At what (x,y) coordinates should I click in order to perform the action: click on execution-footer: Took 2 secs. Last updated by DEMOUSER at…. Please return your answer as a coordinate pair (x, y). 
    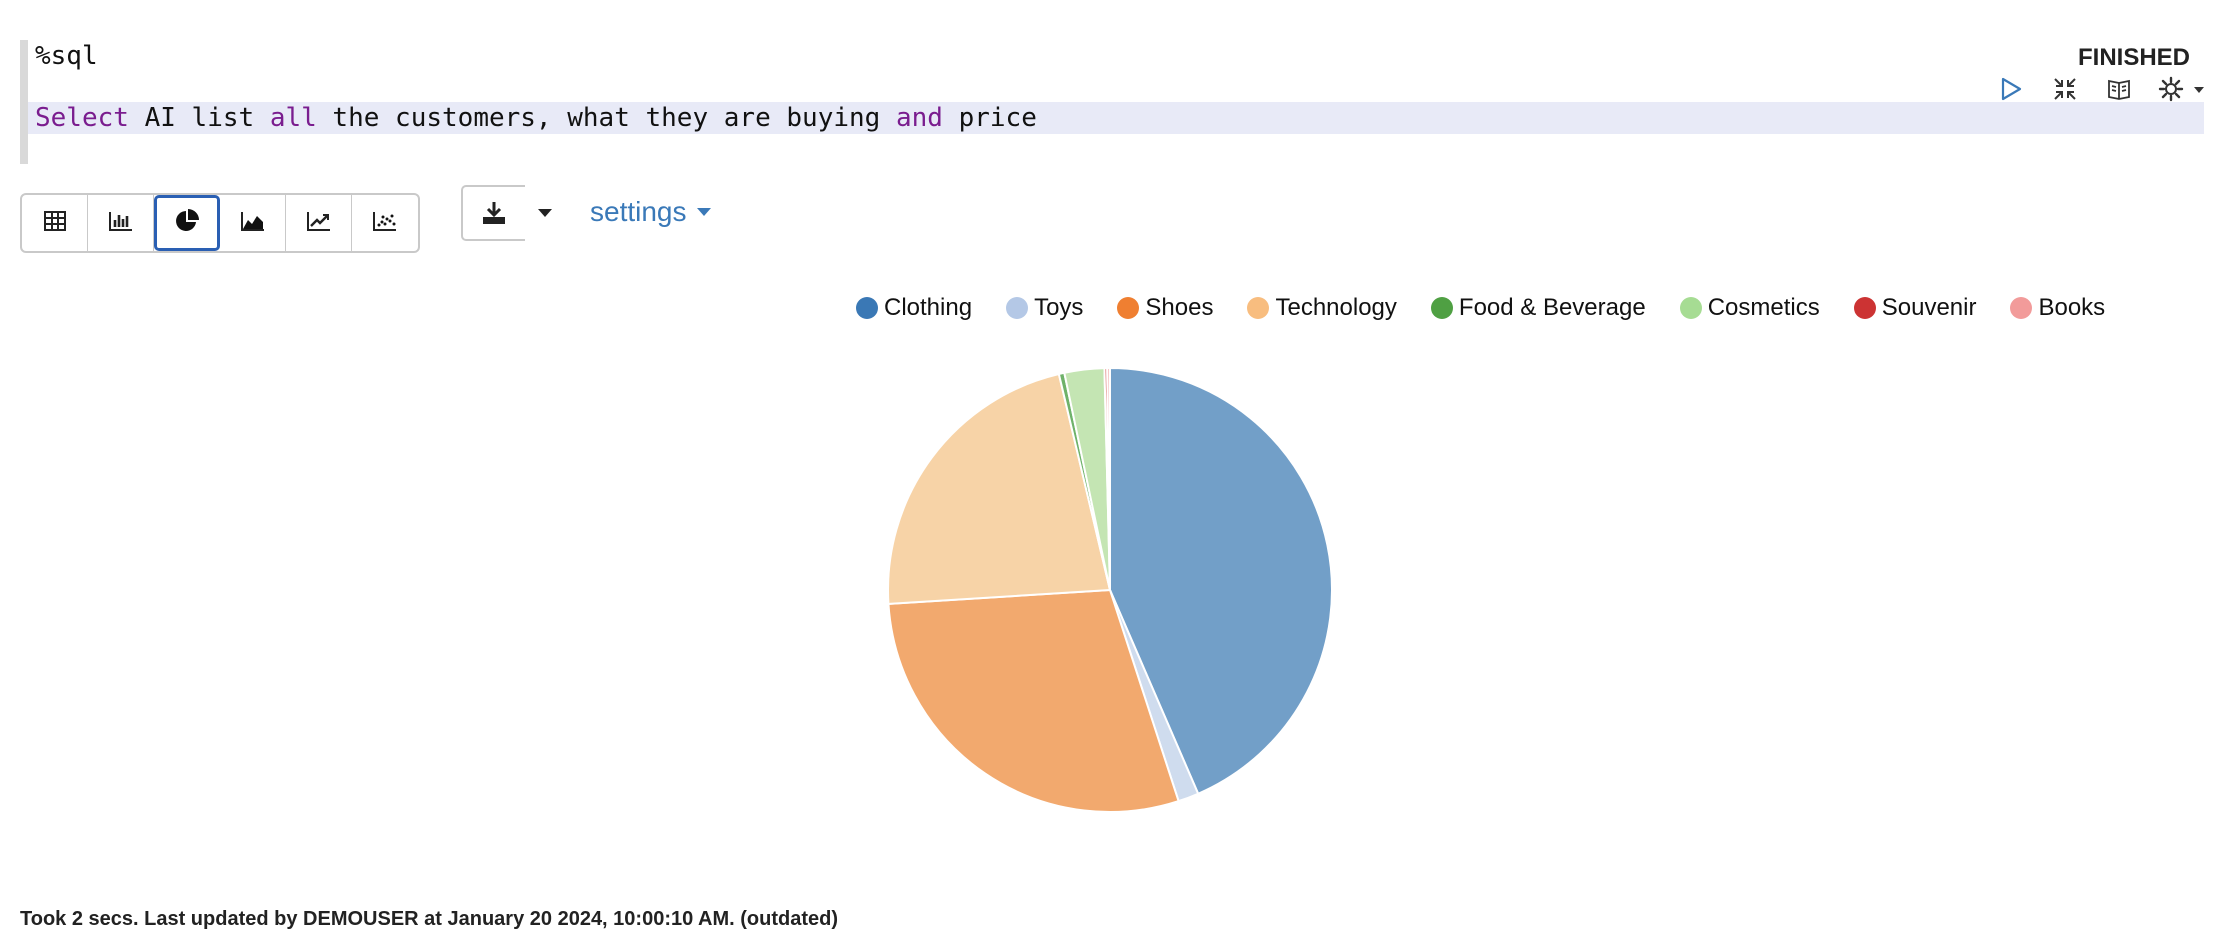
    Looking at the image, I should click on (429, 919).